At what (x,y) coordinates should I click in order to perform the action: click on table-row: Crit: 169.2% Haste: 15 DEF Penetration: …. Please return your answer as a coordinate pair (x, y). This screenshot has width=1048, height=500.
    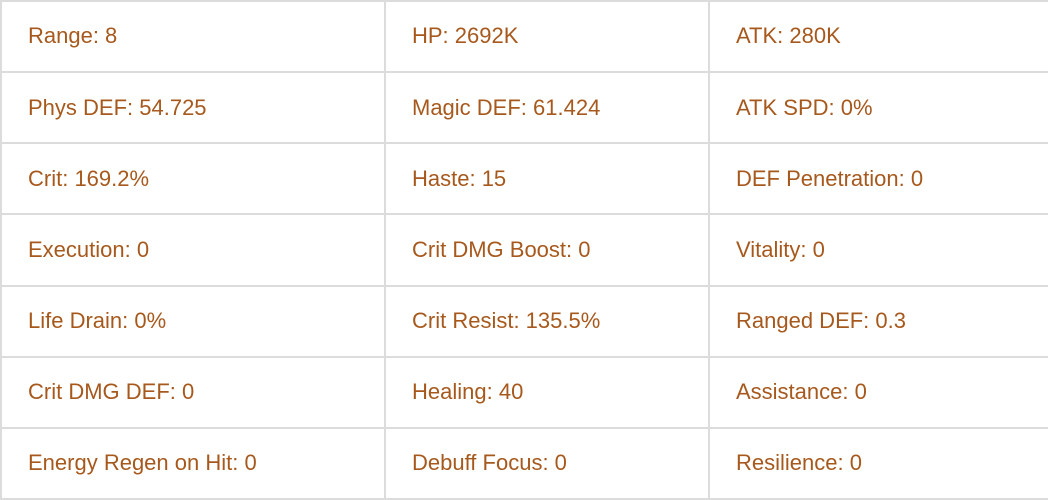
    Looking at the image, I should click on (524, 179).